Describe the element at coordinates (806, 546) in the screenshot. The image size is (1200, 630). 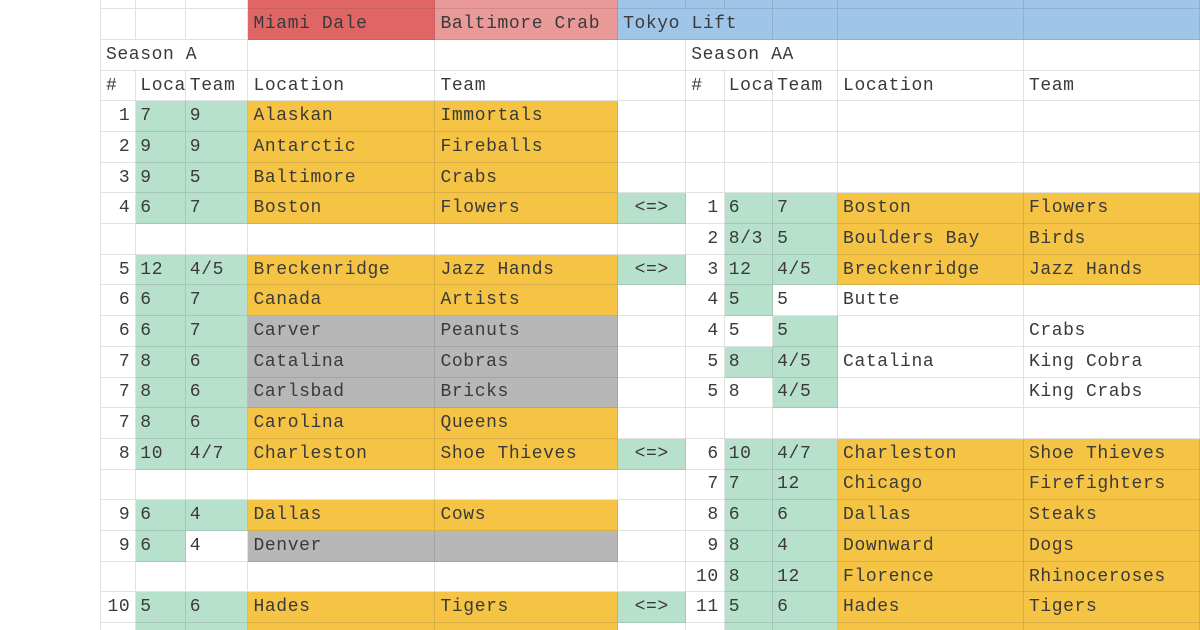
I see `cell-right-team: 4` at that location.